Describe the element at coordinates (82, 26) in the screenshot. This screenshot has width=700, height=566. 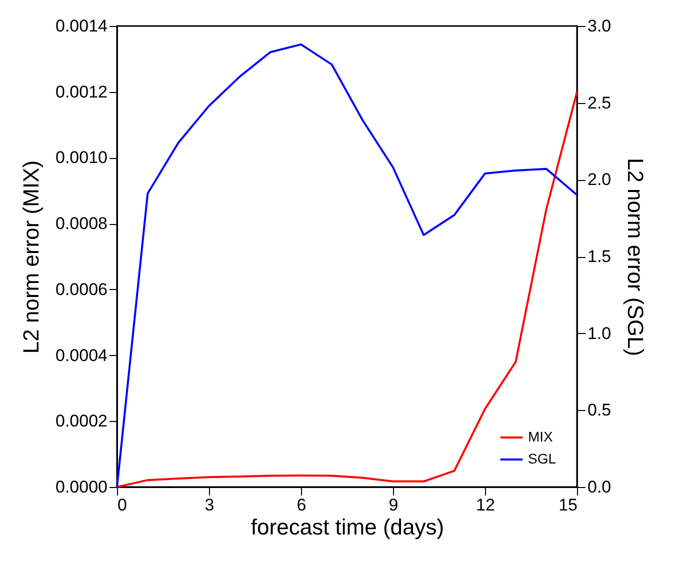
I see `y-tick-label: 0.0014` at that location.